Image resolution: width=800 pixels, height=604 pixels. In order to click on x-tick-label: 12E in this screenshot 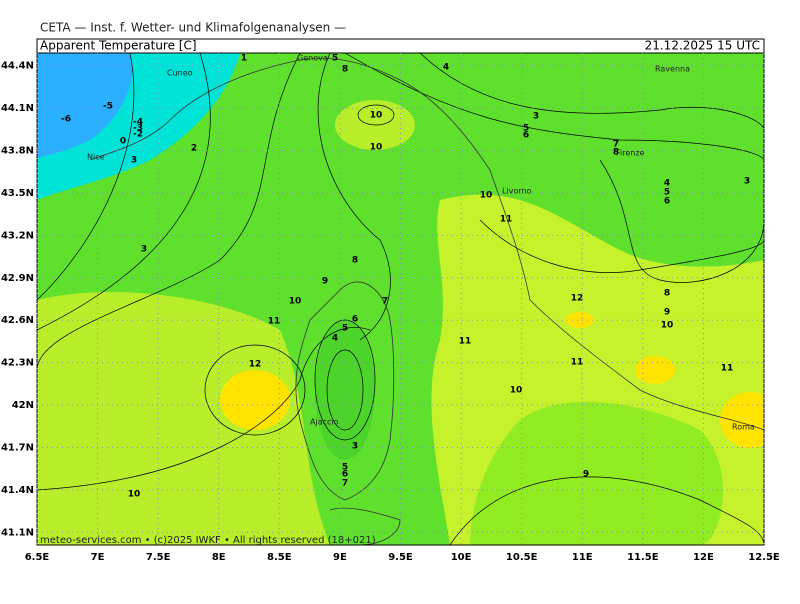, I will do `click(703, 557)`.